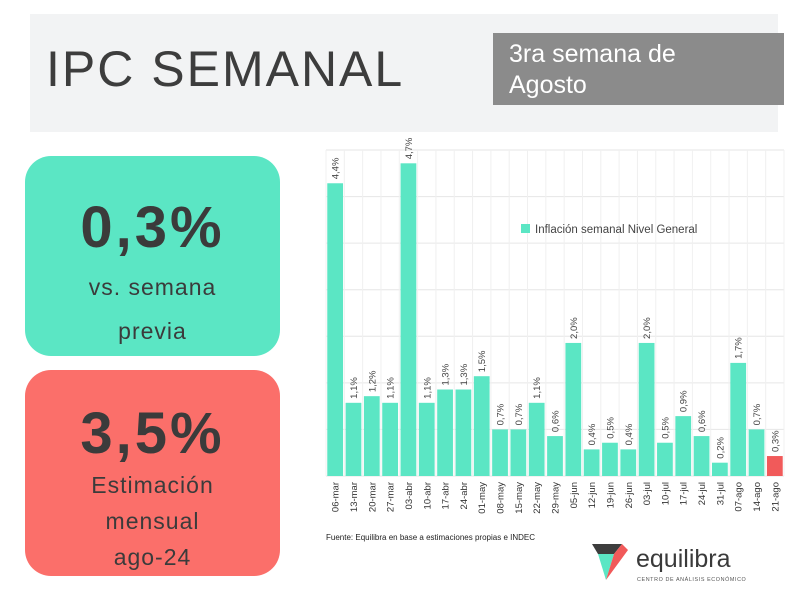  I want to click on bar-10-abr, so click(426, 439).